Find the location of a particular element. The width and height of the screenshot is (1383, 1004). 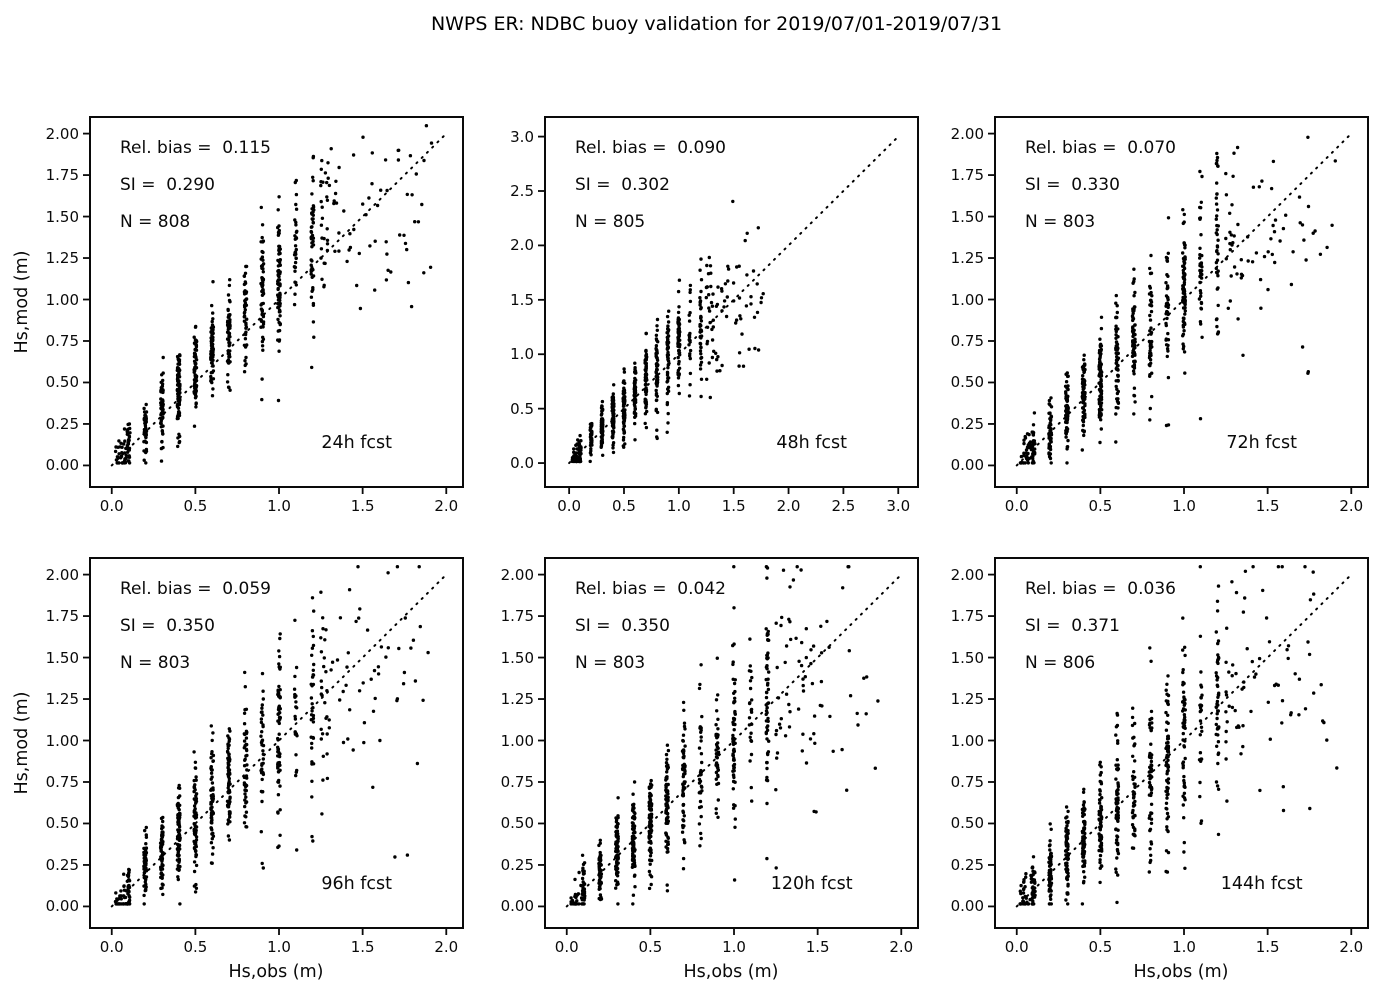

x-axis-label-middle: Hs,obs (m) is located at coordinates (731, 972).